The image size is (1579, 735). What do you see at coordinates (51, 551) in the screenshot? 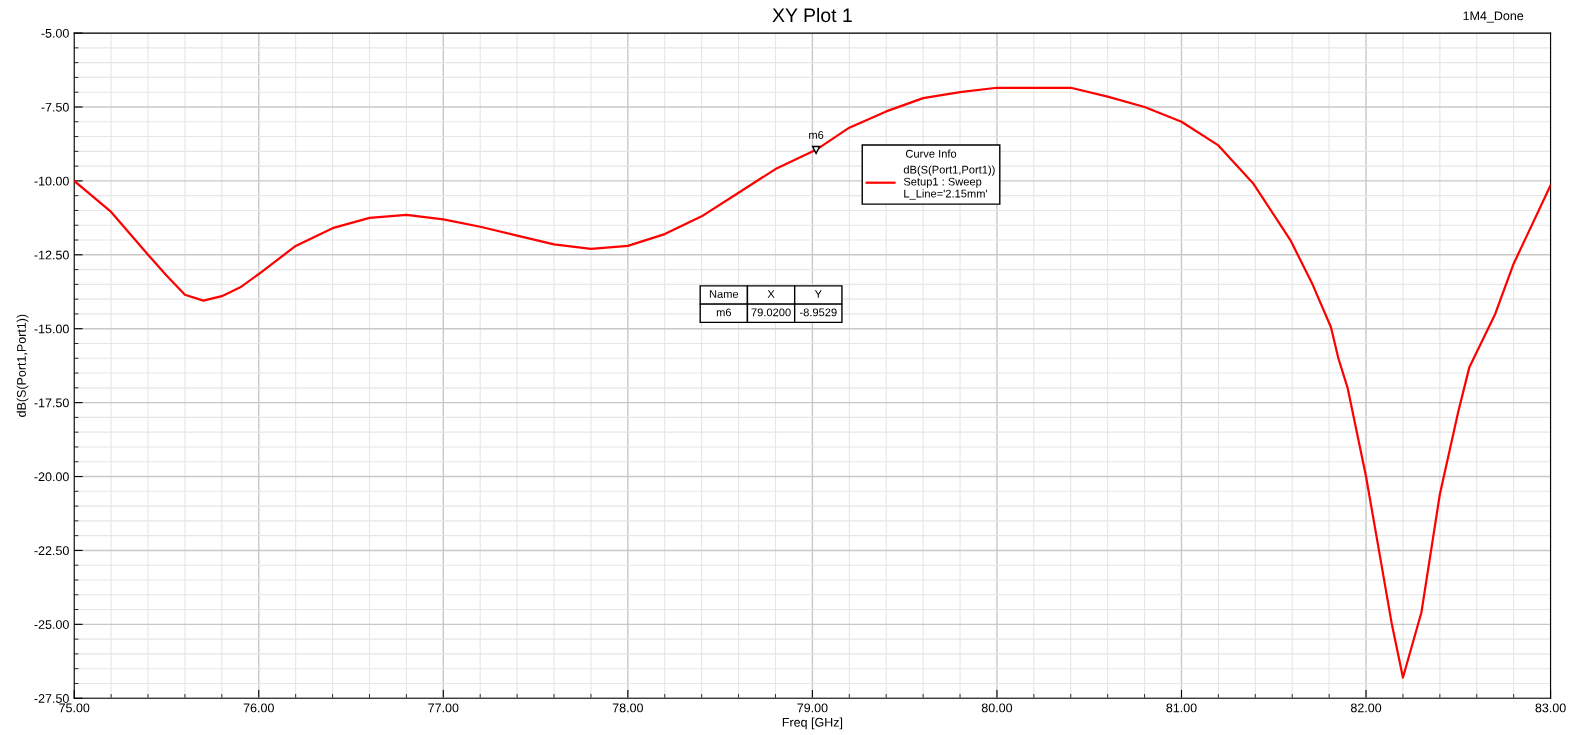
I see `y-tick-label: -22.50` at bounding box center [51, 551].